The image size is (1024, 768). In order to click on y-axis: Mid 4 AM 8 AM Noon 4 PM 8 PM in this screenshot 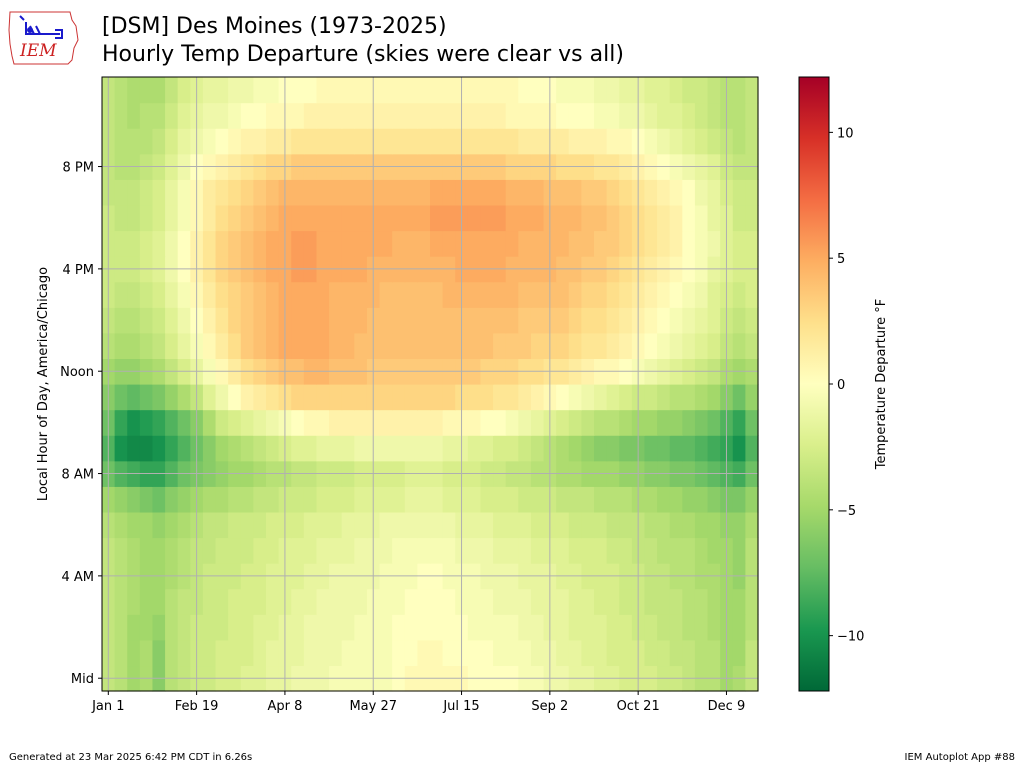, I will do `click(81, 424)`.